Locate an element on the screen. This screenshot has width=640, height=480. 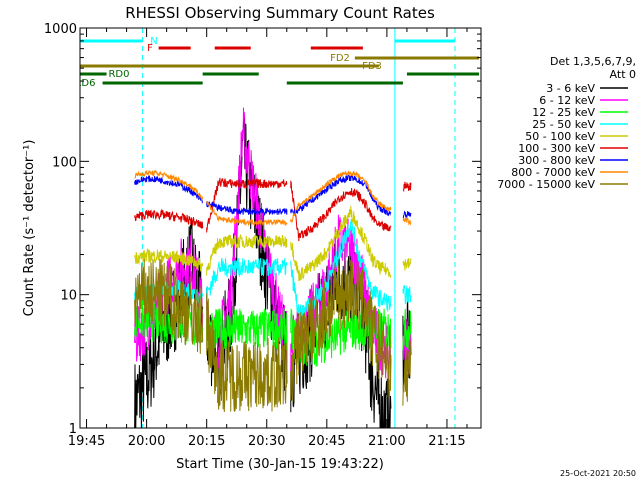
legend-header: Att 0 is located at coordinates (623, 74).